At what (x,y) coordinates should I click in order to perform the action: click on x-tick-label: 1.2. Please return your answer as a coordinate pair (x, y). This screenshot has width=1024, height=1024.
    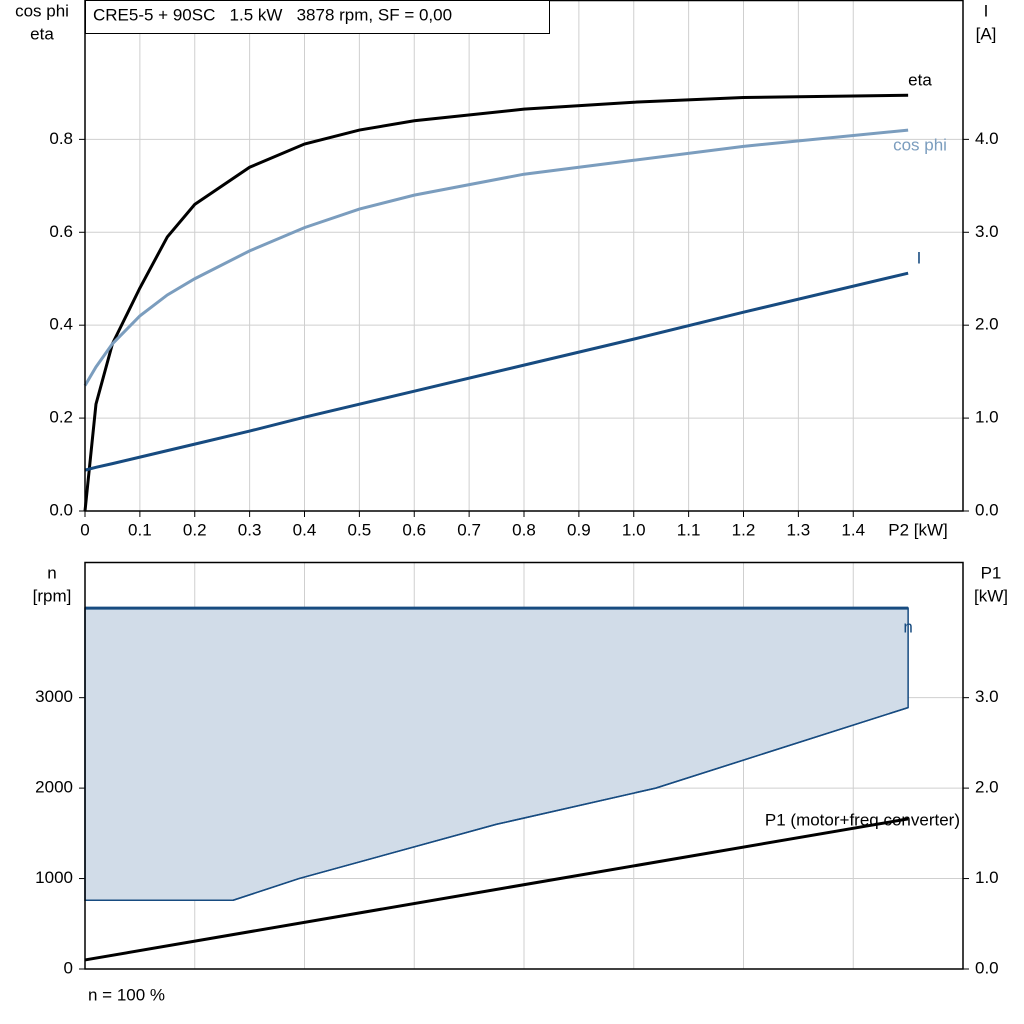
    Looking at the image, I should click on (744, 529).